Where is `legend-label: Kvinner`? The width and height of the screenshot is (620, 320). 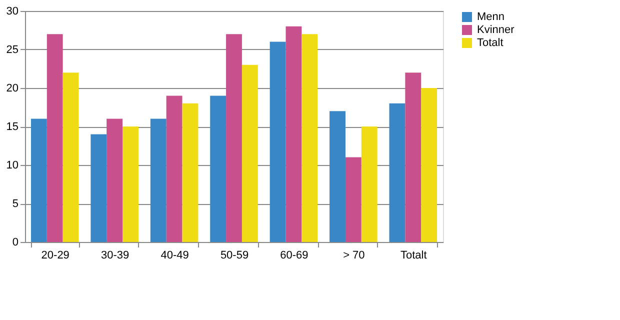
legend-label: Kvinner is located at coordinates (496, 30).